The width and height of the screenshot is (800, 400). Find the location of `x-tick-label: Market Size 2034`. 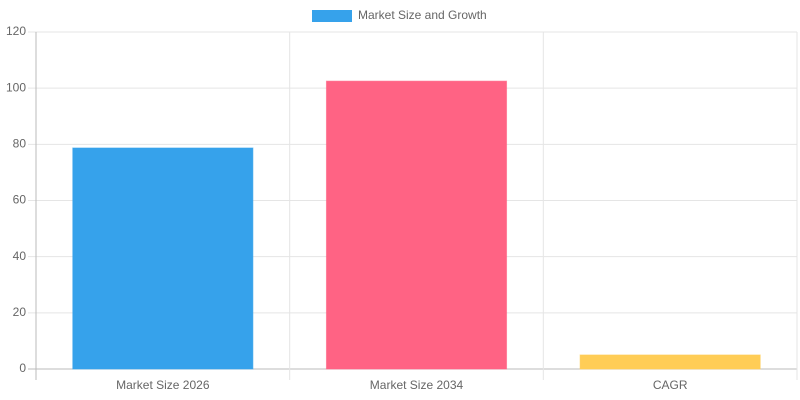

x-tick-label: Market Size 2034 is located at coordinates (417, 385).